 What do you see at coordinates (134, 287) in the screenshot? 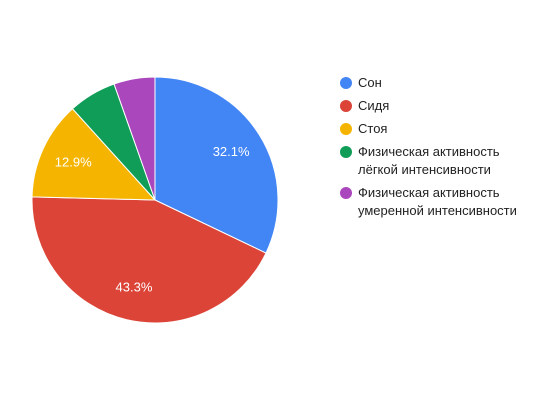
I see `slice-value-label: 43.3%` at bounding box center [134, 287].